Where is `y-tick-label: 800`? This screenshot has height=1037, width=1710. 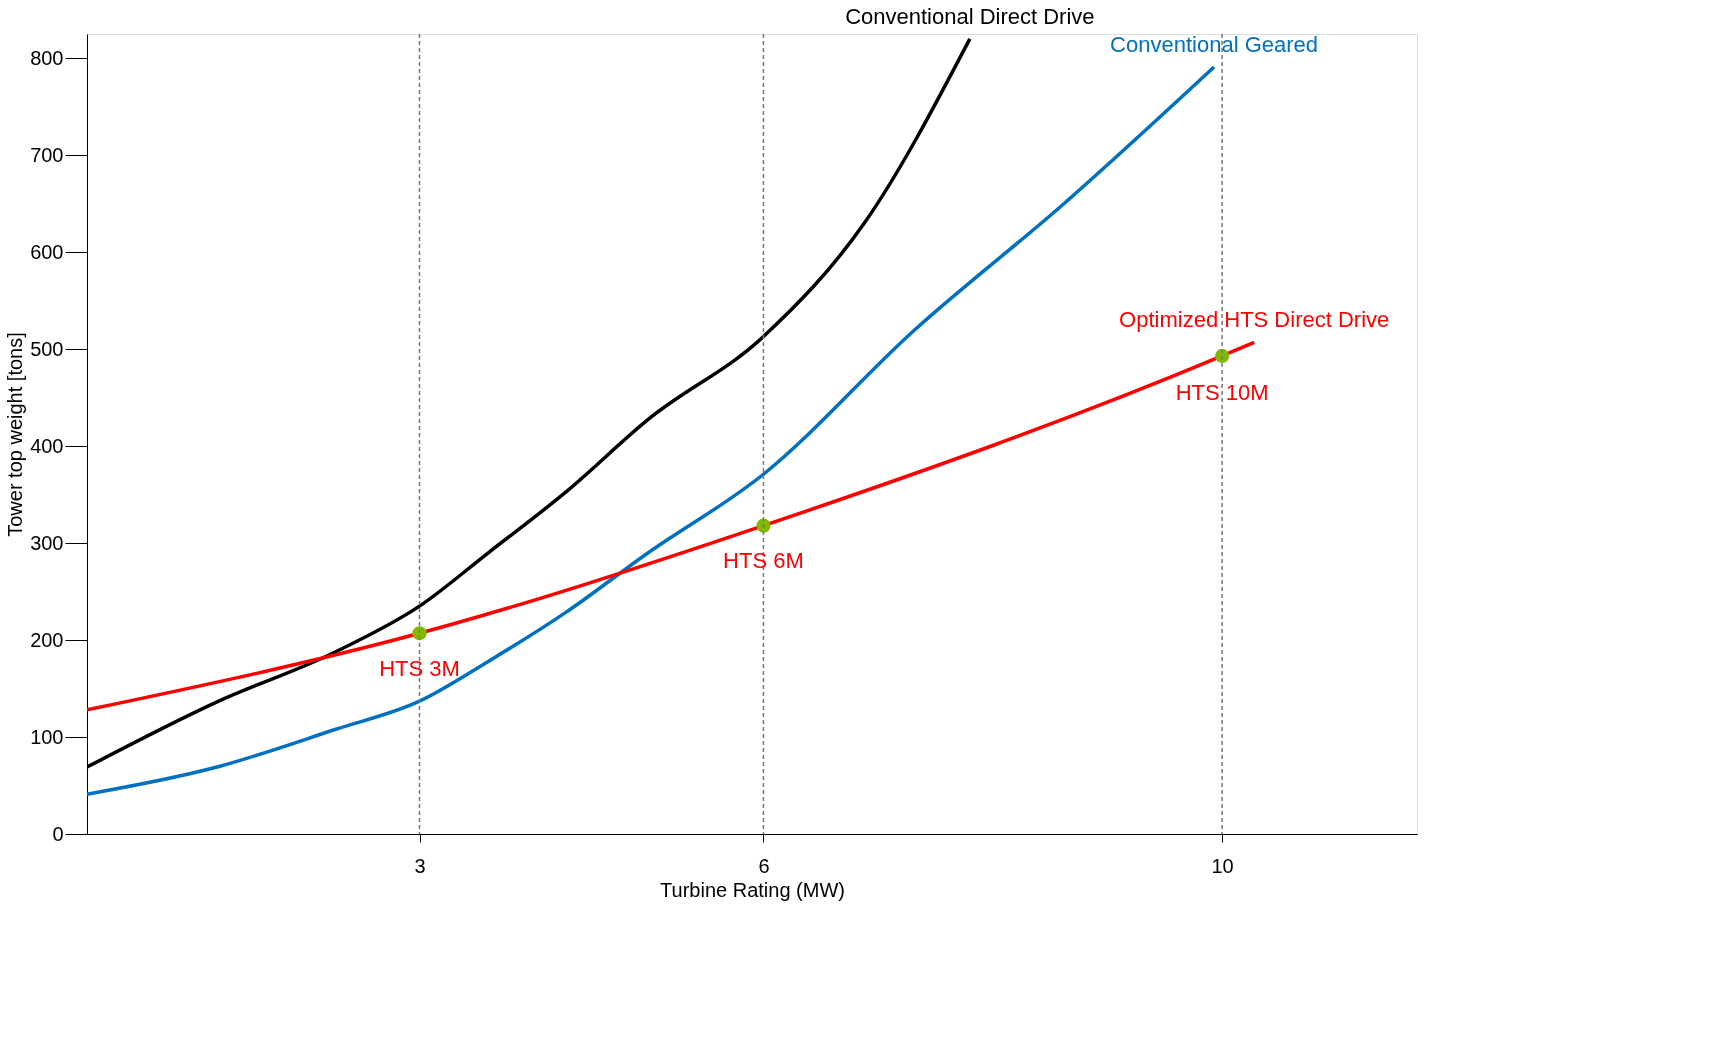
y-tick-label: 800 is located at coordinates (47, 57).